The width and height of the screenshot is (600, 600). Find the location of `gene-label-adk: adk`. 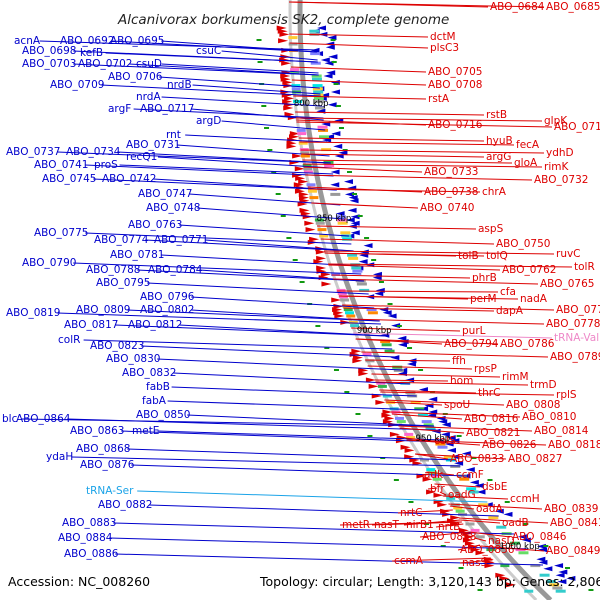

gene-label-adk: adk is located at coordinates (434, 475).